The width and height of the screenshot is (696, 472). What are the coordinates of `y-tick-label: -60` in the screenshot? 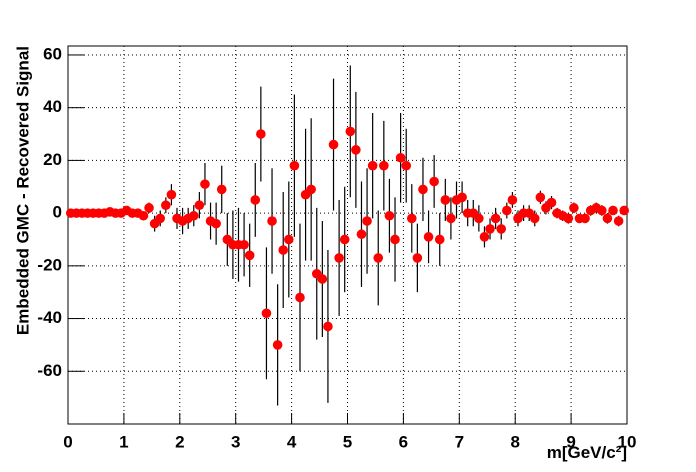 It's located at (49, 370).